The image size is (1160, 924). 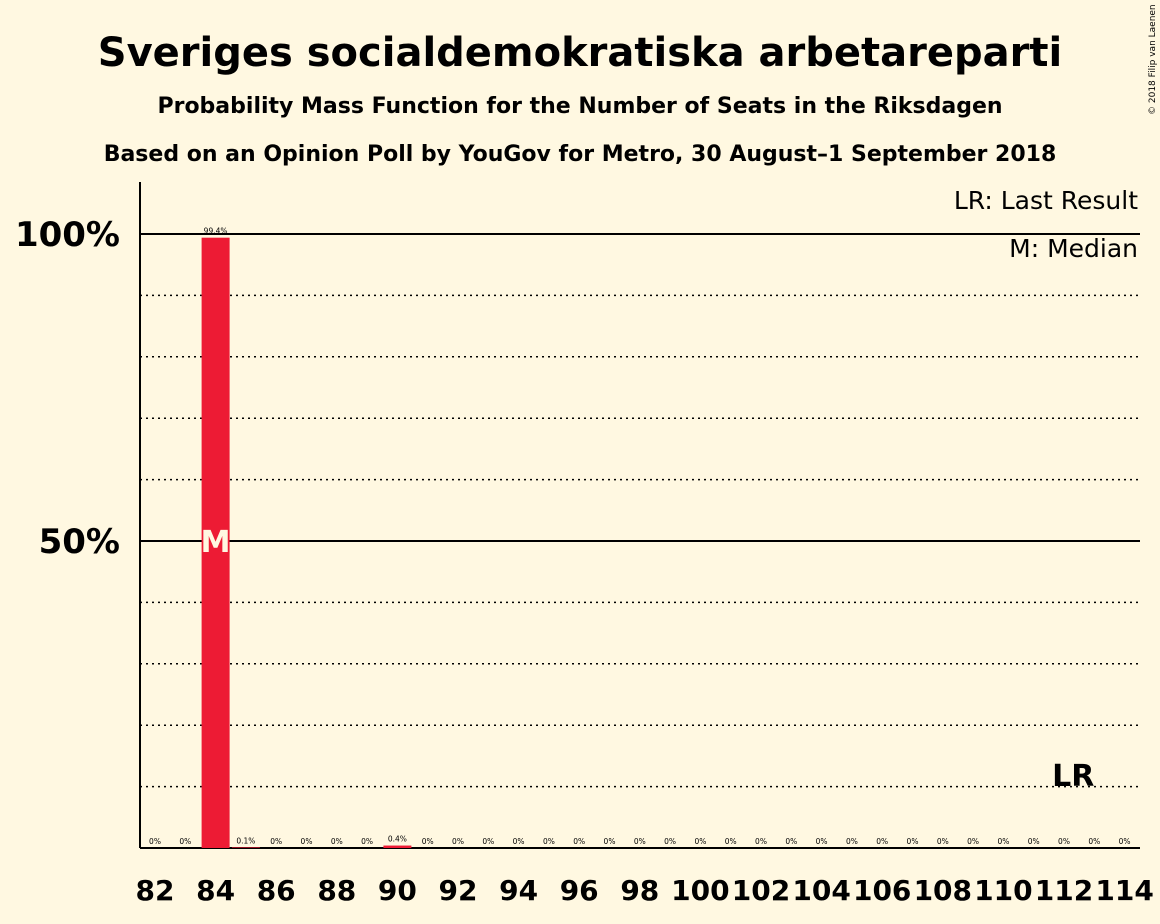 What do you see at coordinates (1124, 890) in the screenshot?
I see `x-tick-label: 114` at bounding box center [1124, 890].